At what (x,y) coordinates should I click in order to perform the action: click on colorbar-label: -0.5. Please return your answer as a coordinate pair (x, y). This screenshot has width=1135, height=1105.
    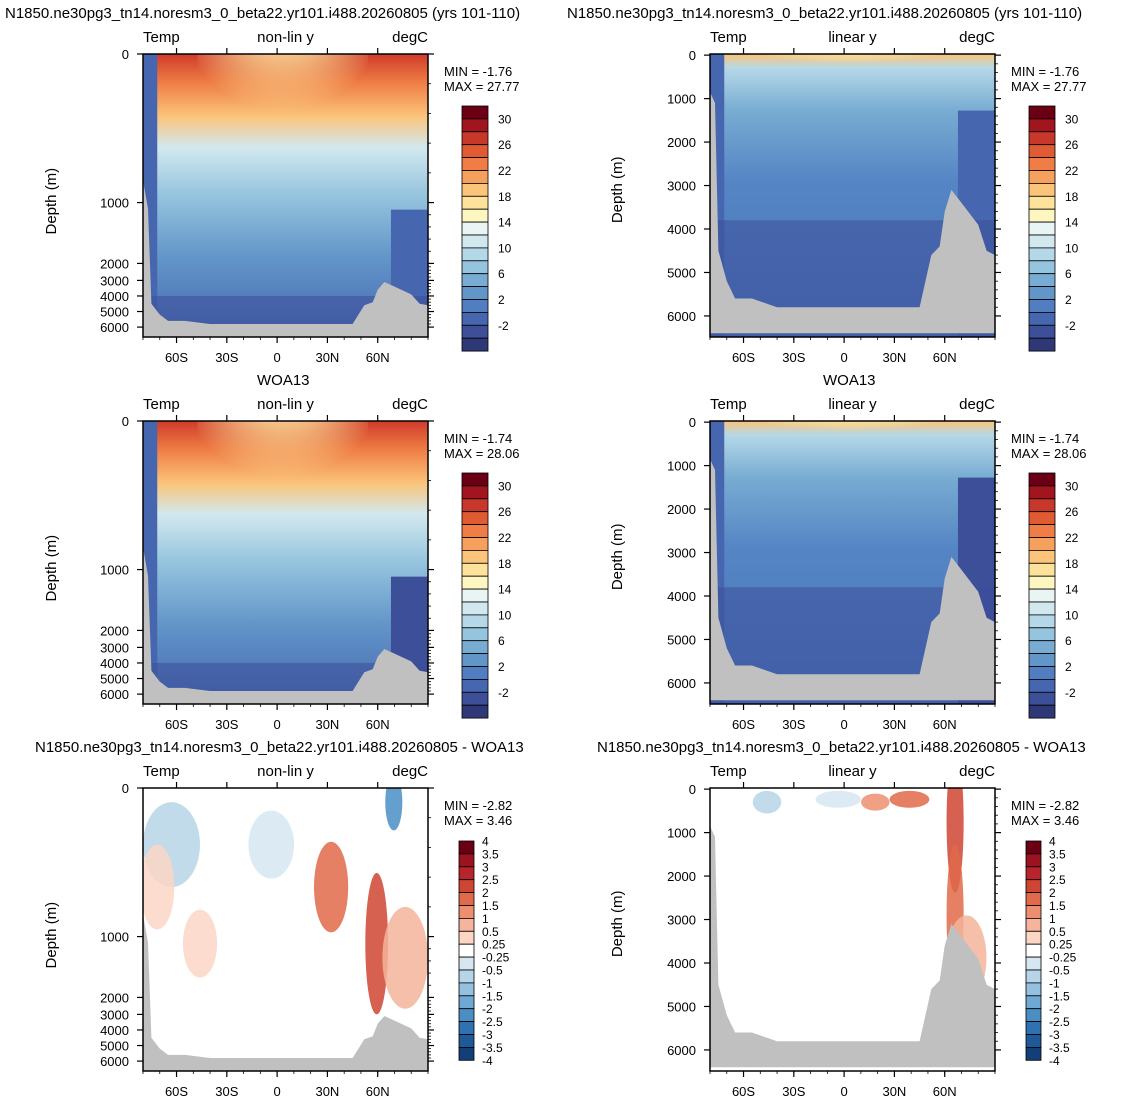
    Looking at the image, I should click on (492, 971).